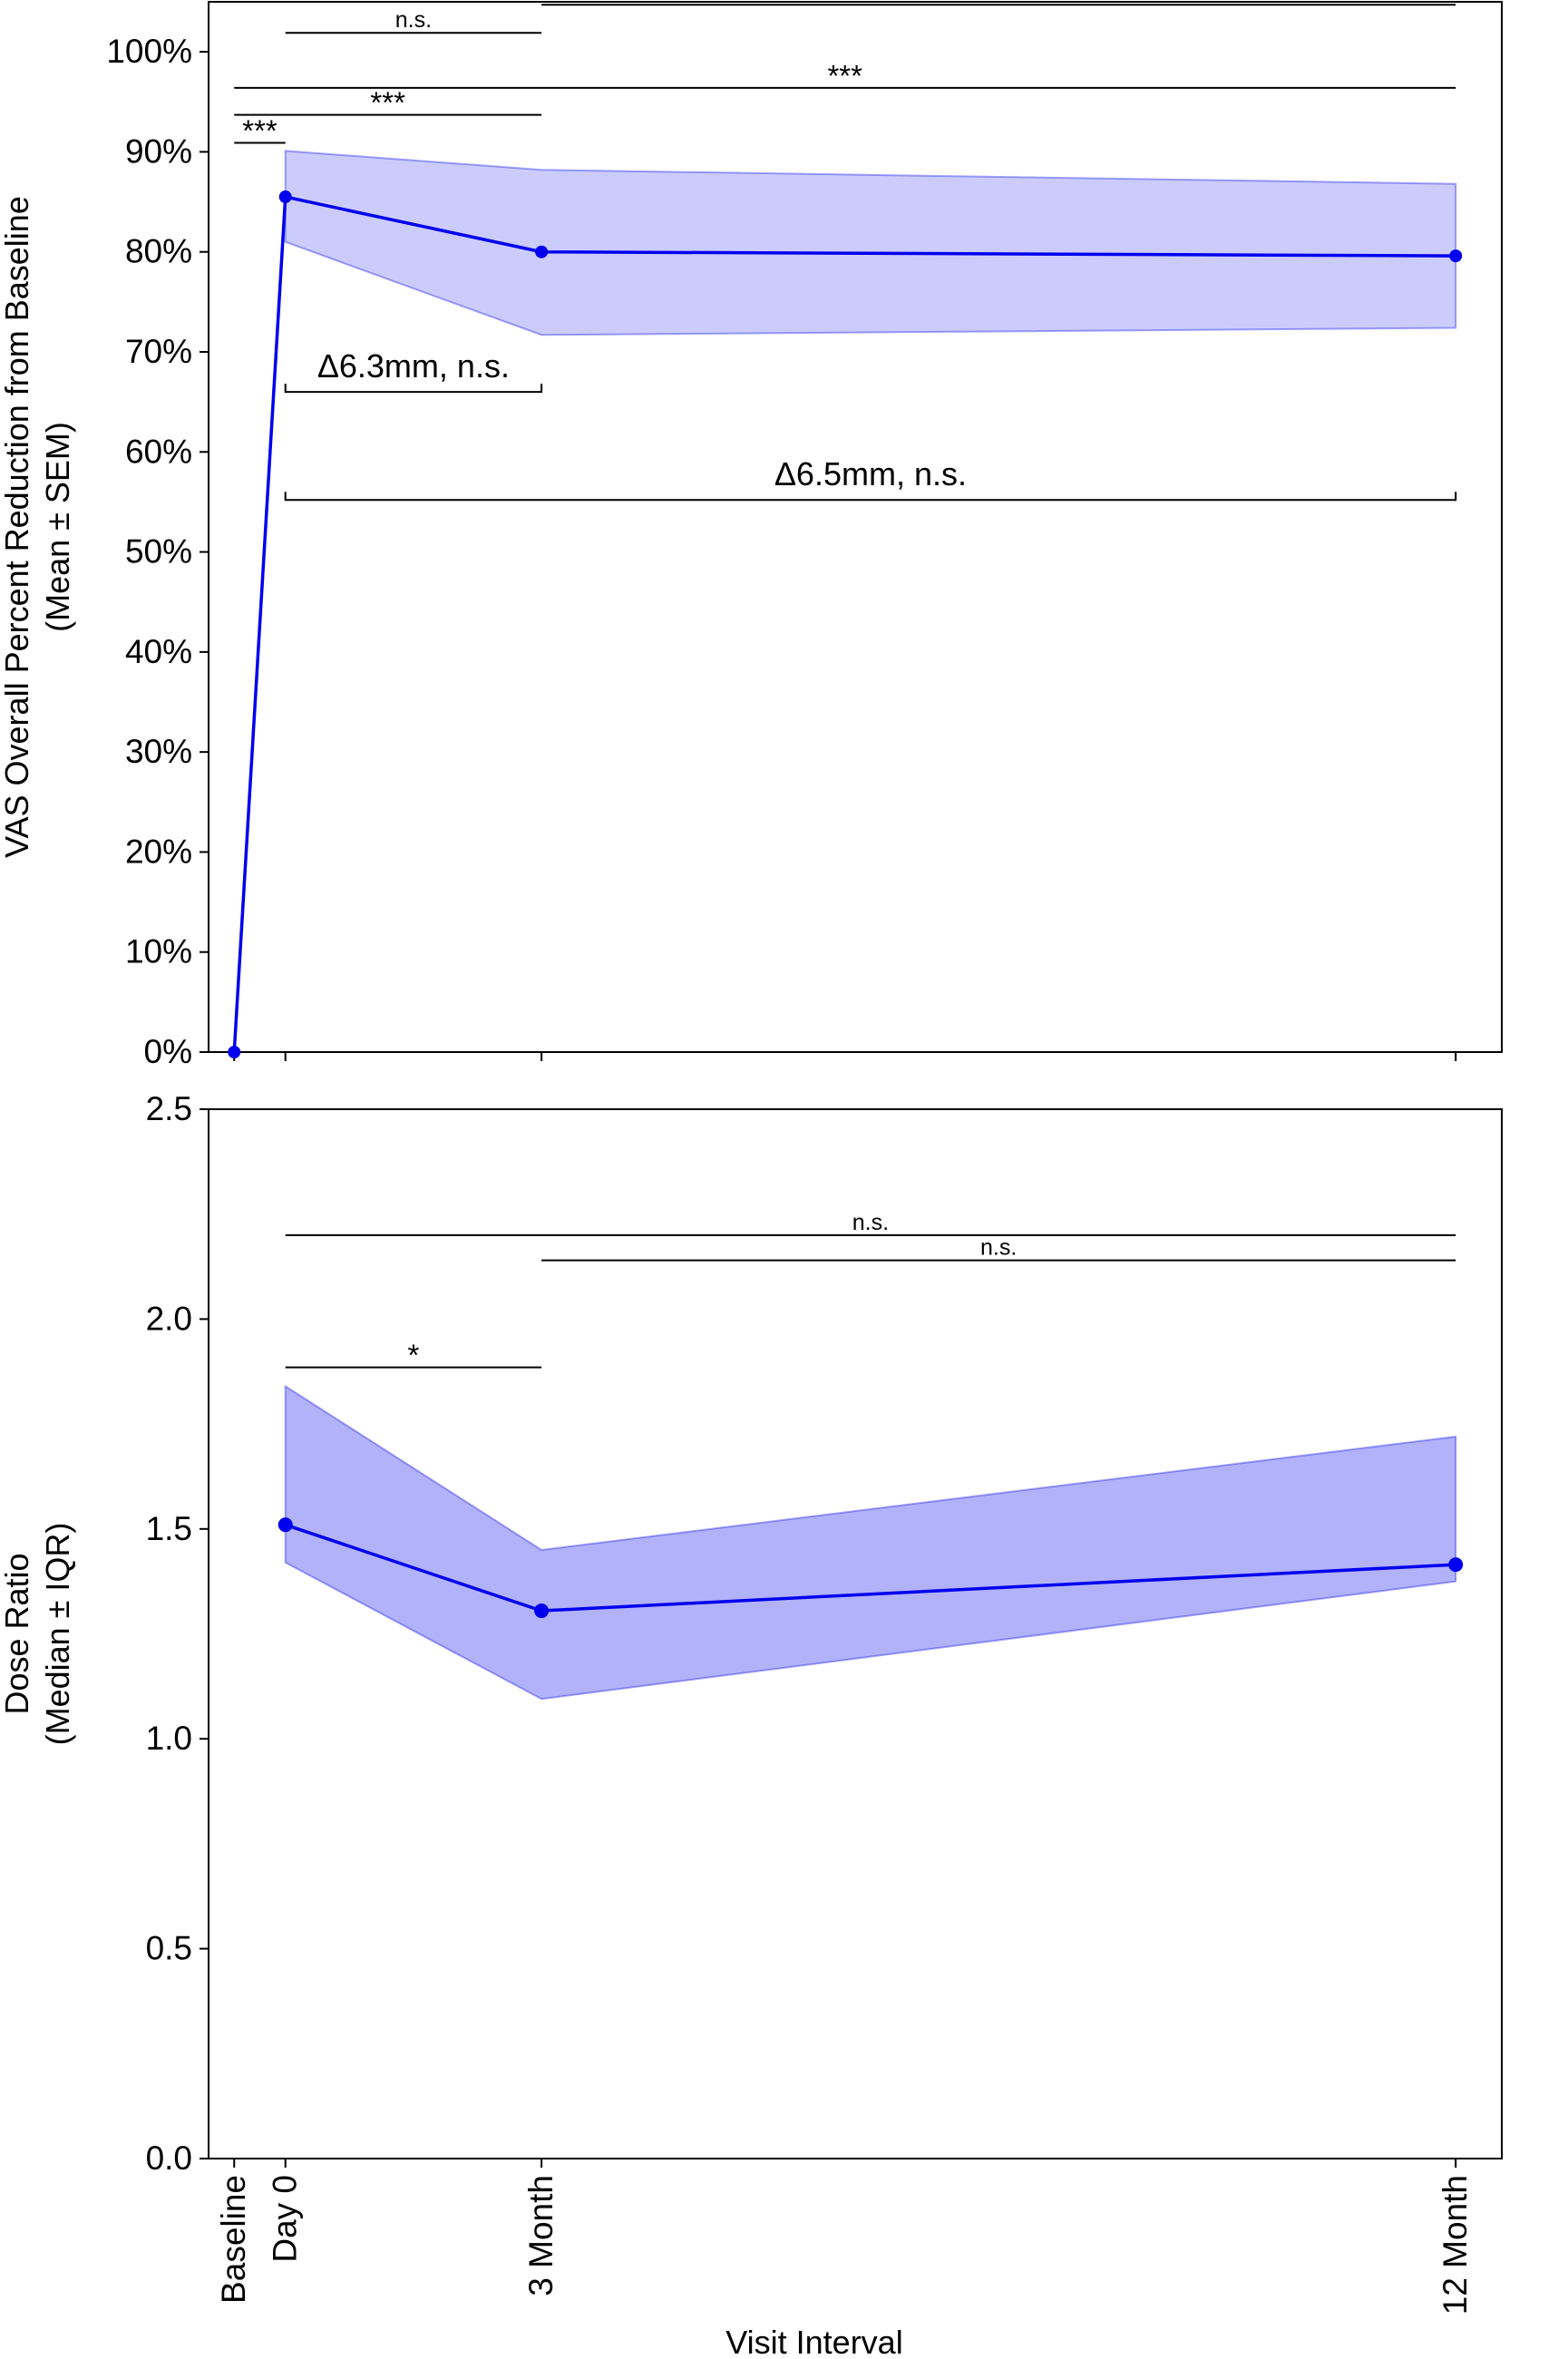  What do you see at coordinates (169, 1948) in the screenshot?
I see `y-tick-label: 0.5` at bounding box center [169, 1948].